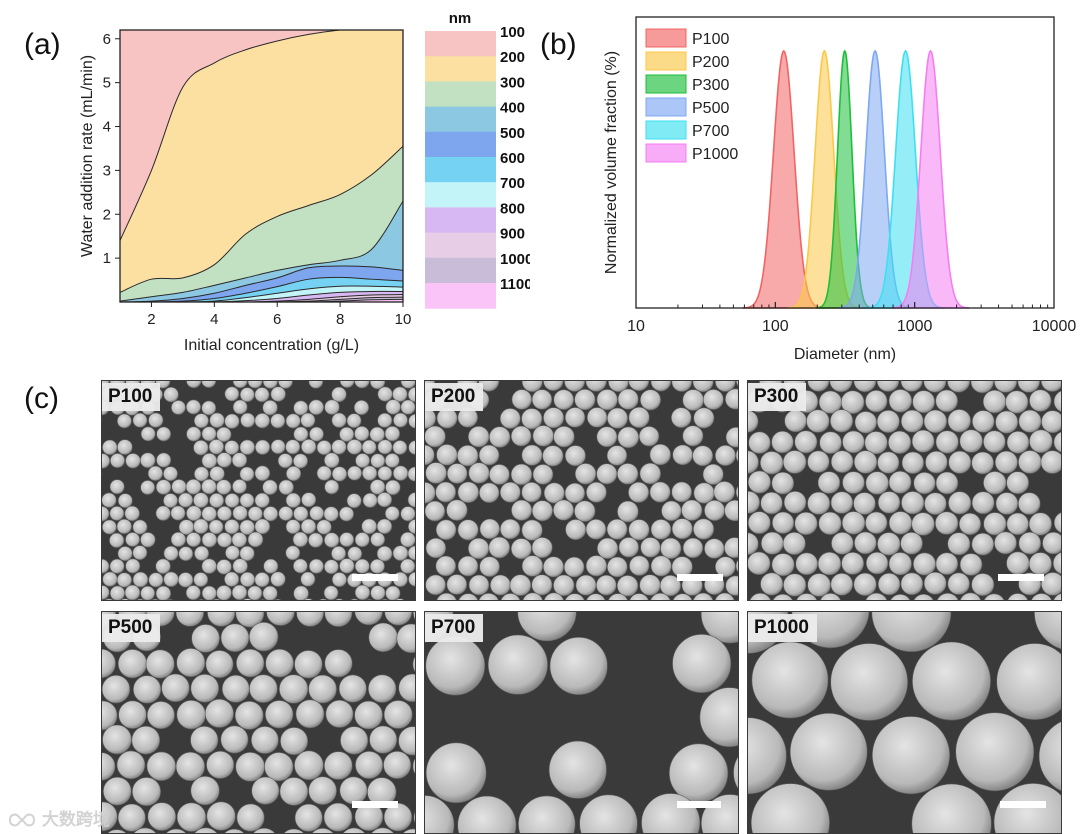 This screenshot has height=834, width=1080. What do you see at coordinates (107, 83) in the screenshot?
I see `y-tick-label: 5` at bounding box center [107, 83].